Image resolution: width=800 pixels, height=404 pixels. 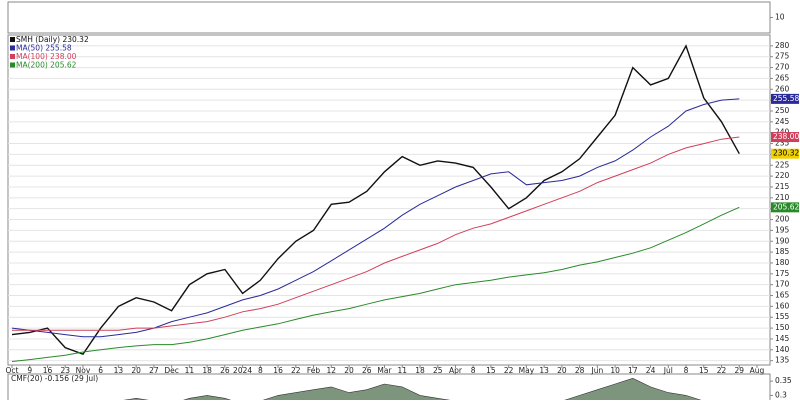 What do you see at coordinates (44, 48) in the screenshot?
I see `legend-entry: MA(50) 255.58` at bounding box center [44, 48].